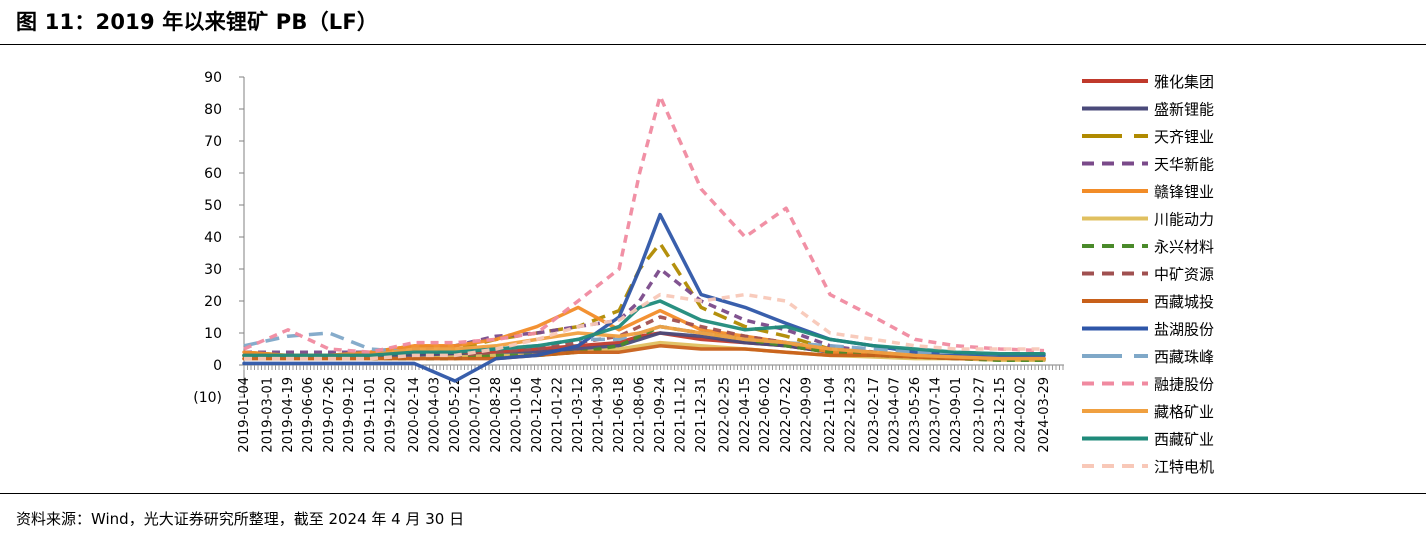 The width and height of the screenshot is (1426, 540). Describe the element at coordinates (895, 415) in the screenshot. I see `x-tick-label: 2023-04-07` at that location.